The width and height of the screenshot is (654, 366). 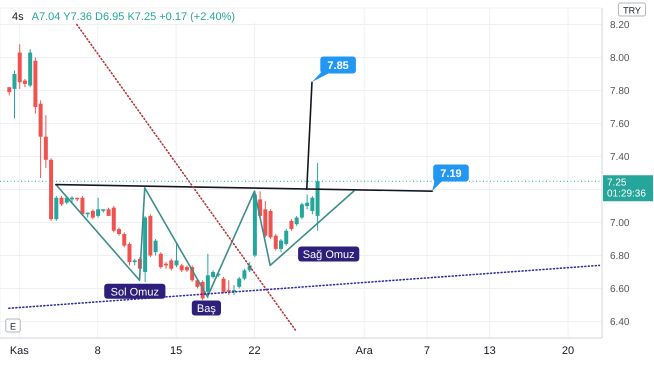 What do you see at coordinates (632, 9) in the screenshot?
I see `currency-box: TRY` at bounding box center [632, 9].